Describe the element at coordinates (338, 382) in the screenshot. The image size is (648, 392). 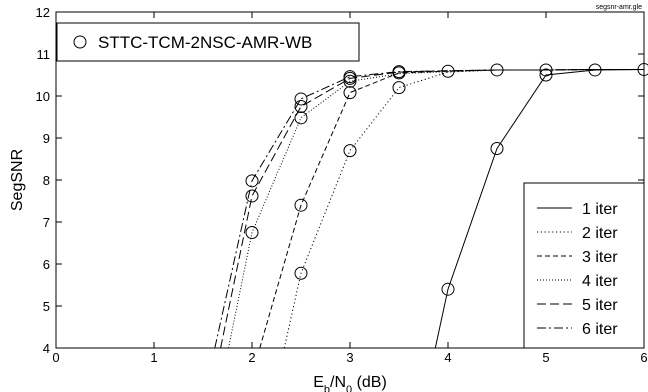
I see `x-label-n: /N` at that location.